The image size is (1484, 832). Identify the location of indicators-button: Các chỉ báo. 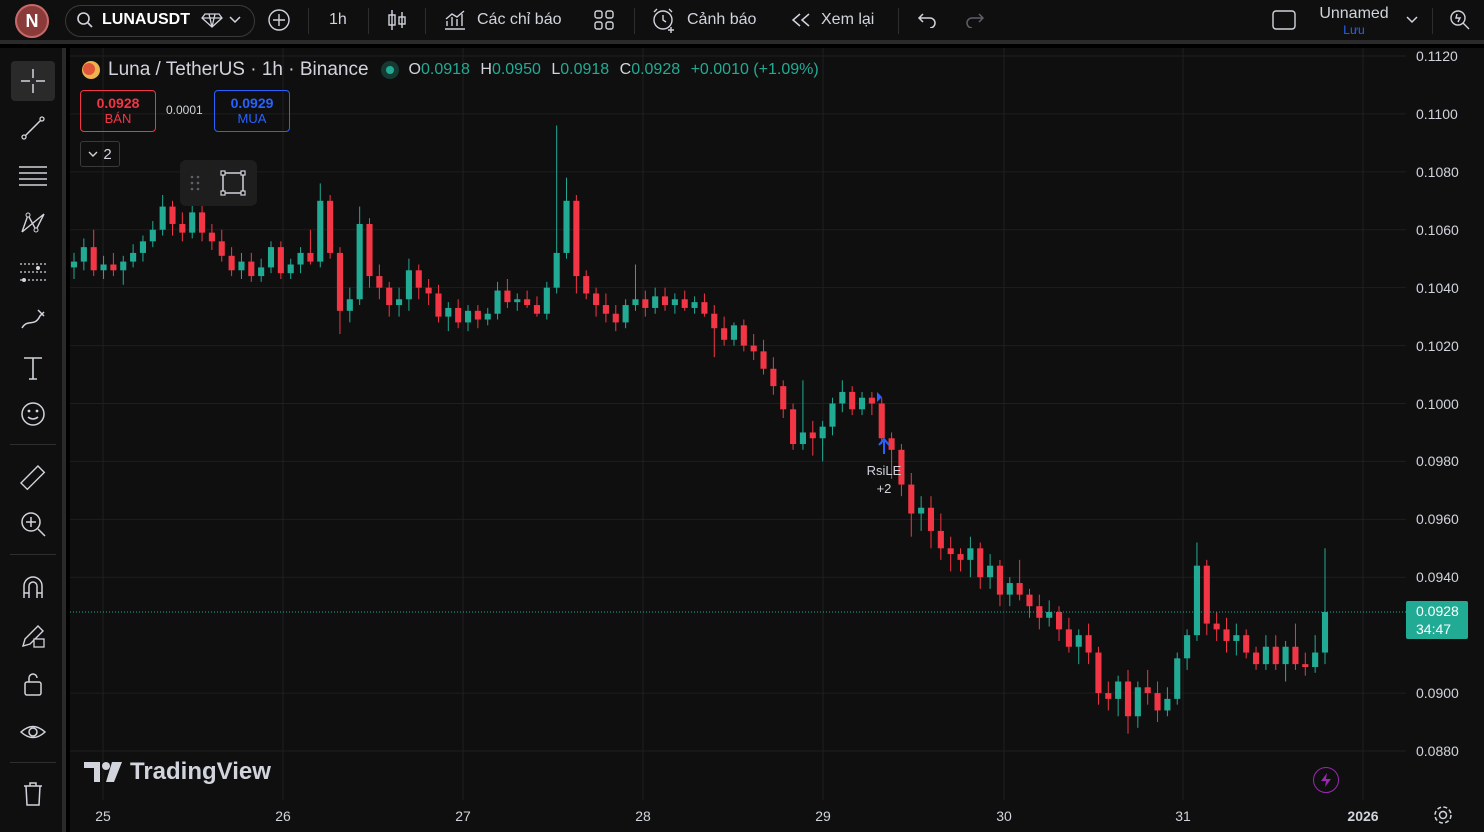
(519, 19).